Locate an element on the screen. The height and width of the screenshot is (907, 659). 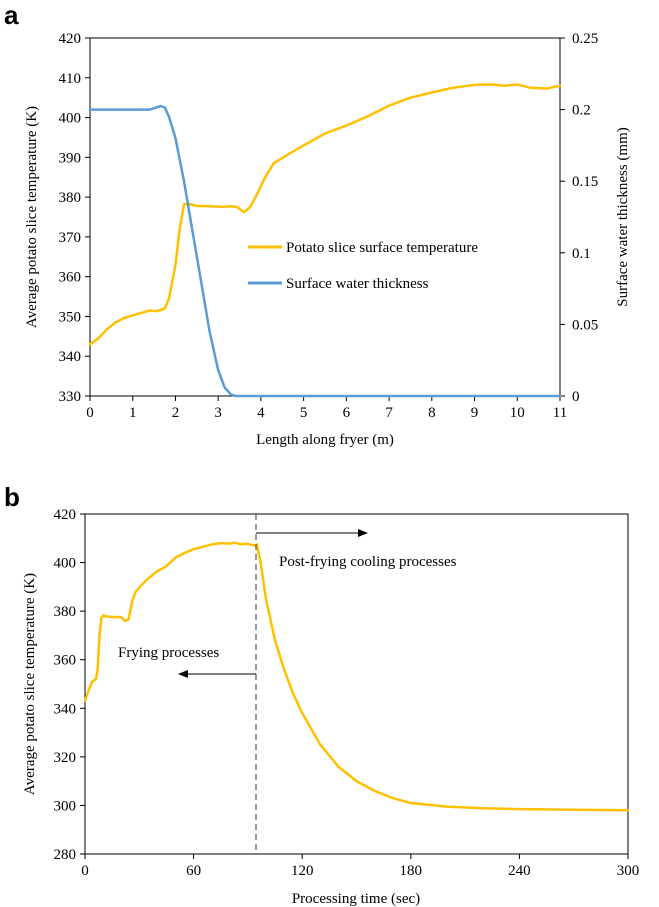
panel-a-y-tick-label: 340 is located at coordinates (70, 357).